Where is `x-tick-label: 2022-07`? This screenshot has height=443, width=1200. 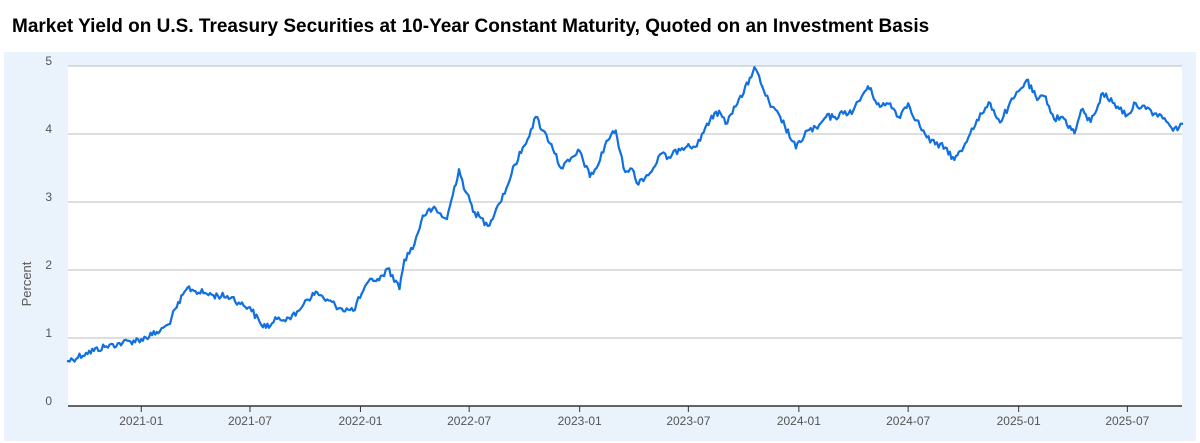
x-tick-label: 2022-07 is located at coordinates (469, 421).